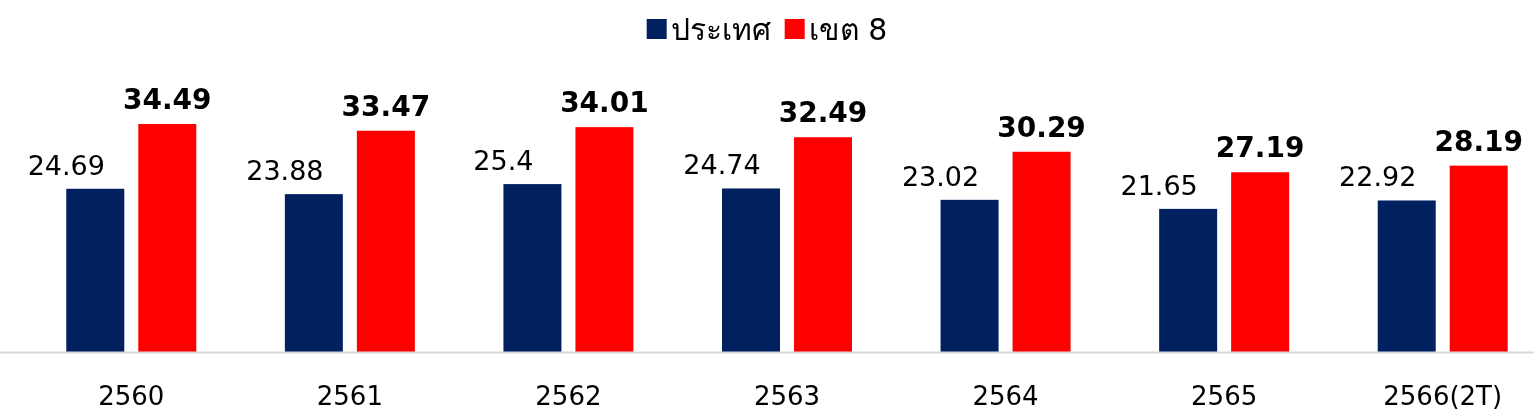  I want to click on x-tick-label: 2566(2T), so click(1443, 396).